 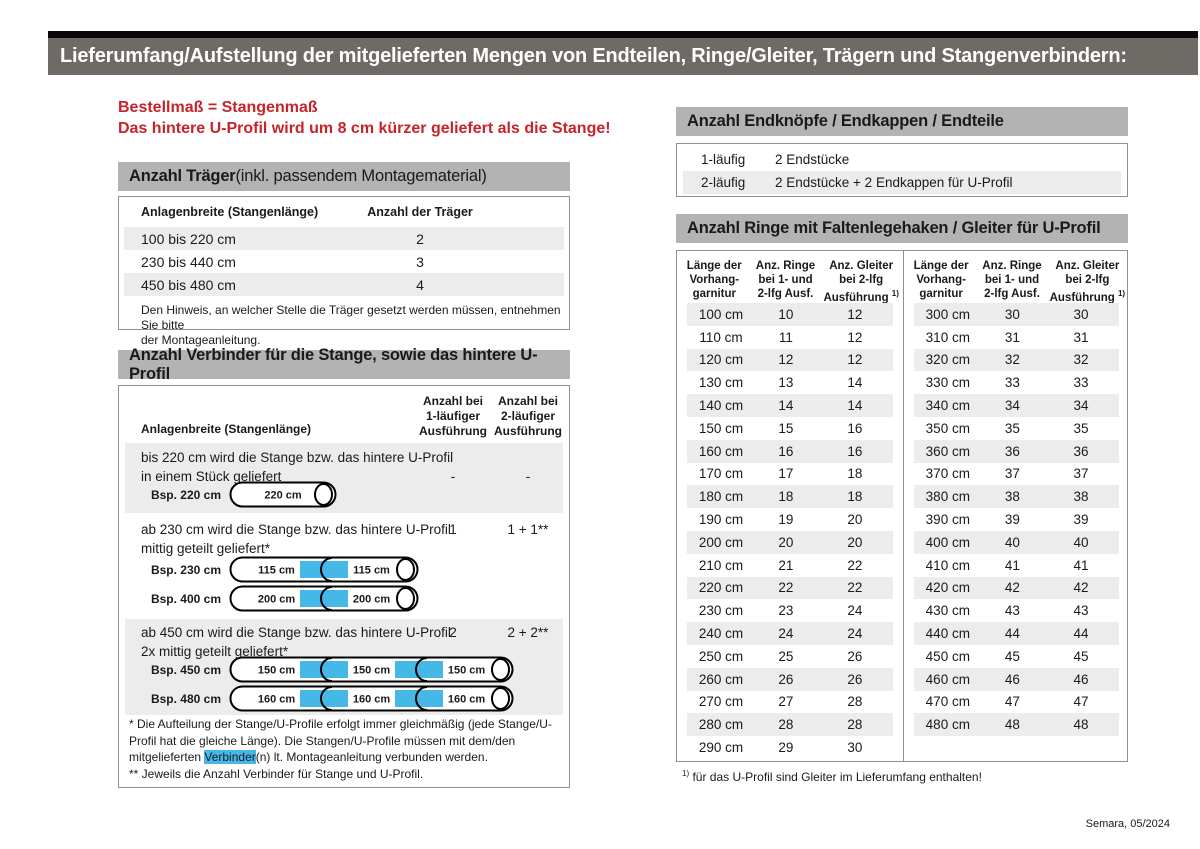 I want to click on row-text: 2x mittig geteilt geliefert*, so click(x=215, y=651).